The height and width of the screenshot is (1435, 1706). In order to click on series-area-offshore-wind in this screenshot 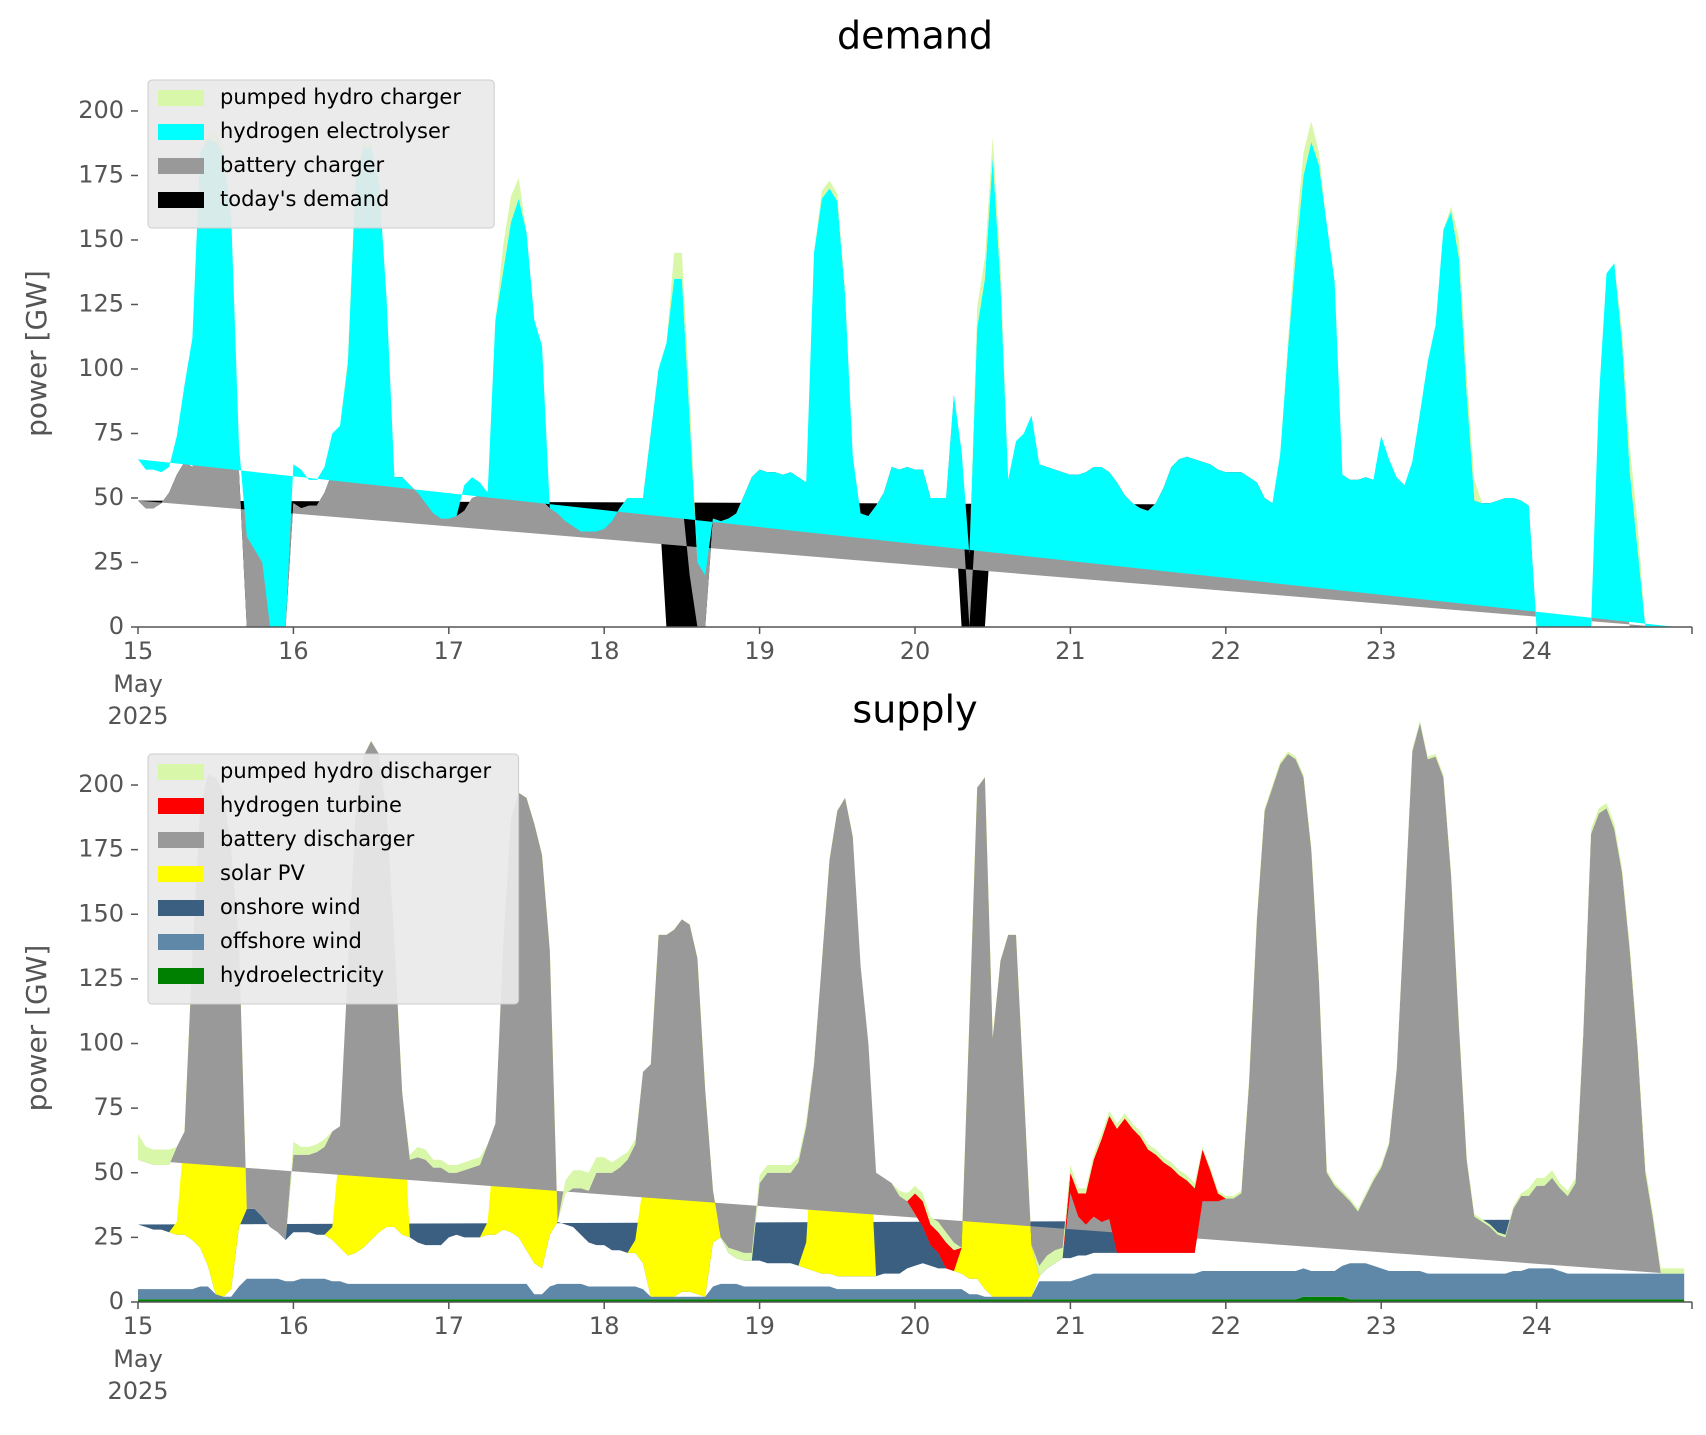, I will do `click(911, 1281)`.